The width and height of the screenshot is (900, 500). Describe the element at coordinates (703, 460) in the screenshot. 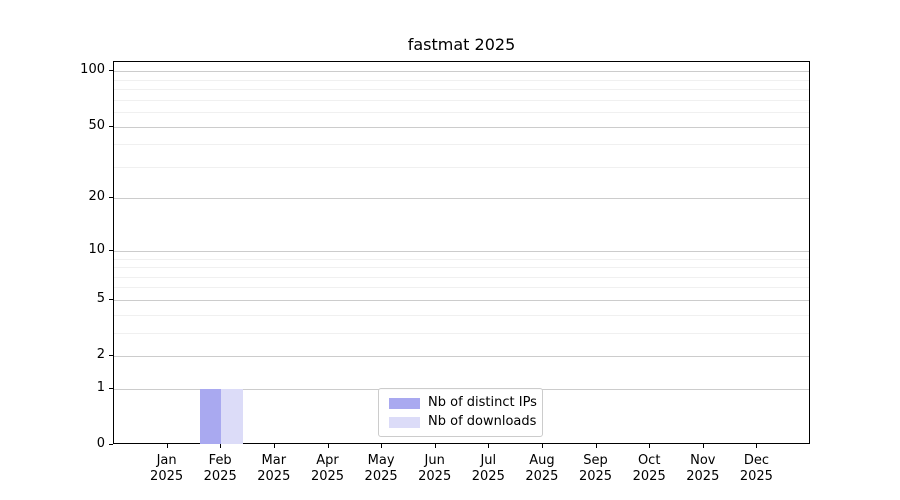

I see `xtick-month-nov: Nov` at that location.